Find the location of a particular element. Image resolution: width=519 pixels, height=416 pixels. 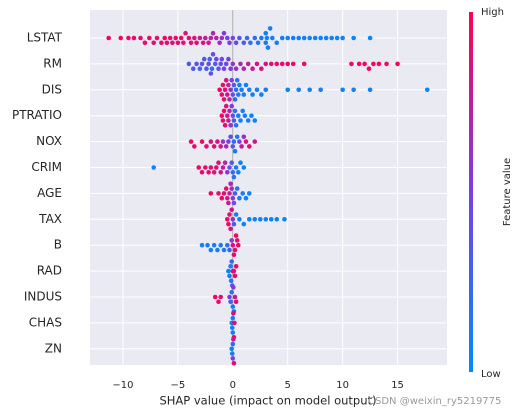

y-tick-label: NOX is located at coordinates (49, 141).